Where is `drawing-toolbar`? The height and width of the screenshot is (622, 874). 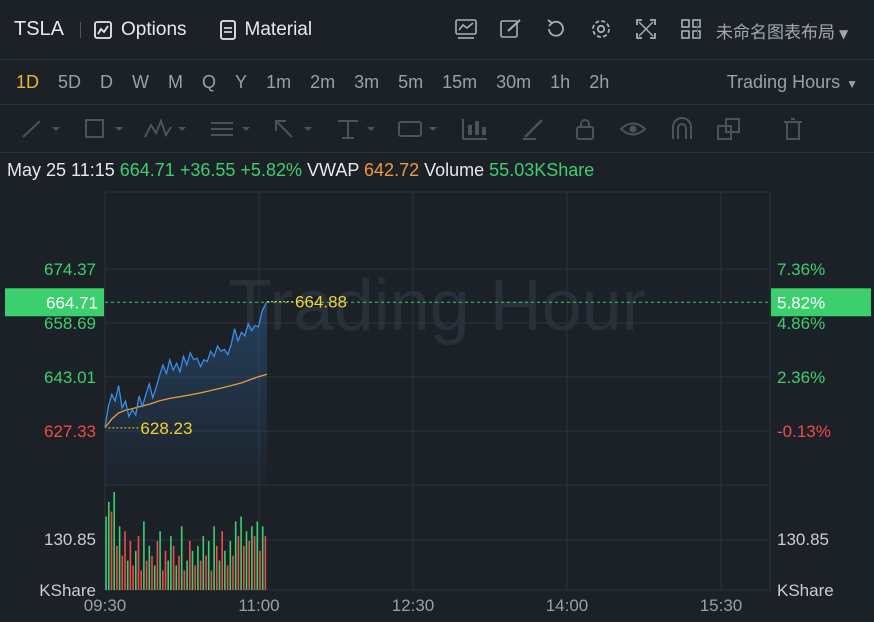
drawing-toolbar is located at coordinates (437, 129).